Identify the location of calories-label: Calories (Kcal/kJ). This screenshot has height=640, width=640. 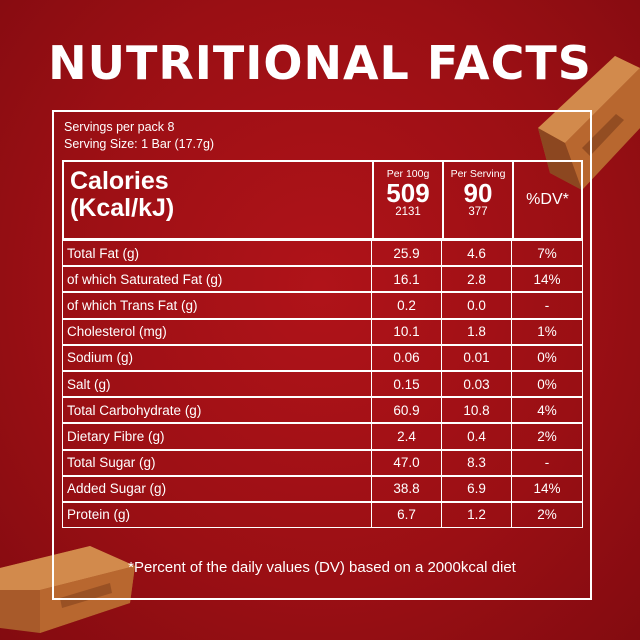
(219, 200).